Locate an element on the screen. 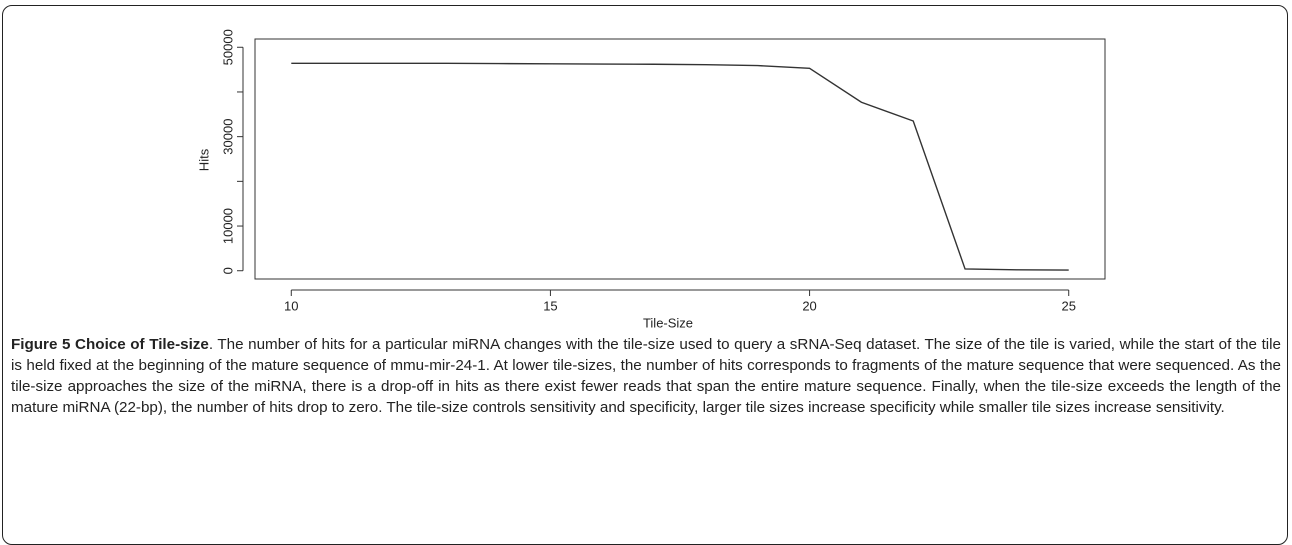 Image resolution: width=1292 pixels, height=545 pixels. y-tick-label: 0 is located at coordinates (227, 270).